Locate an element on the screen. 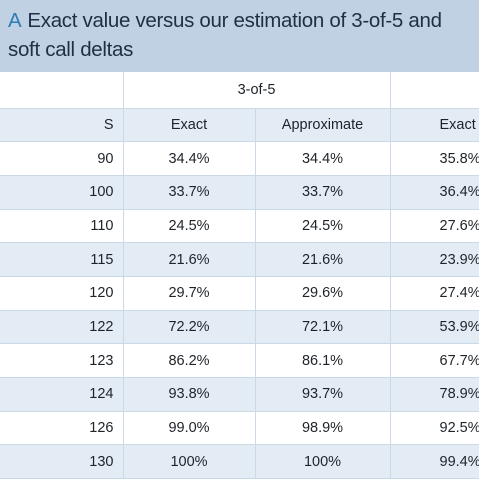  title-text-2: soft call deltas is located at coordinates (71, 49).